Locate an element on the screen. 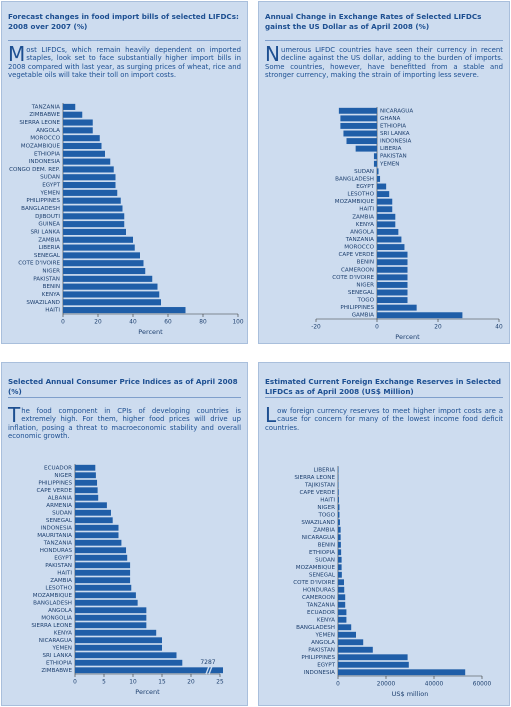  y-tick-label: GHANA is located at coordinates (390, 119).